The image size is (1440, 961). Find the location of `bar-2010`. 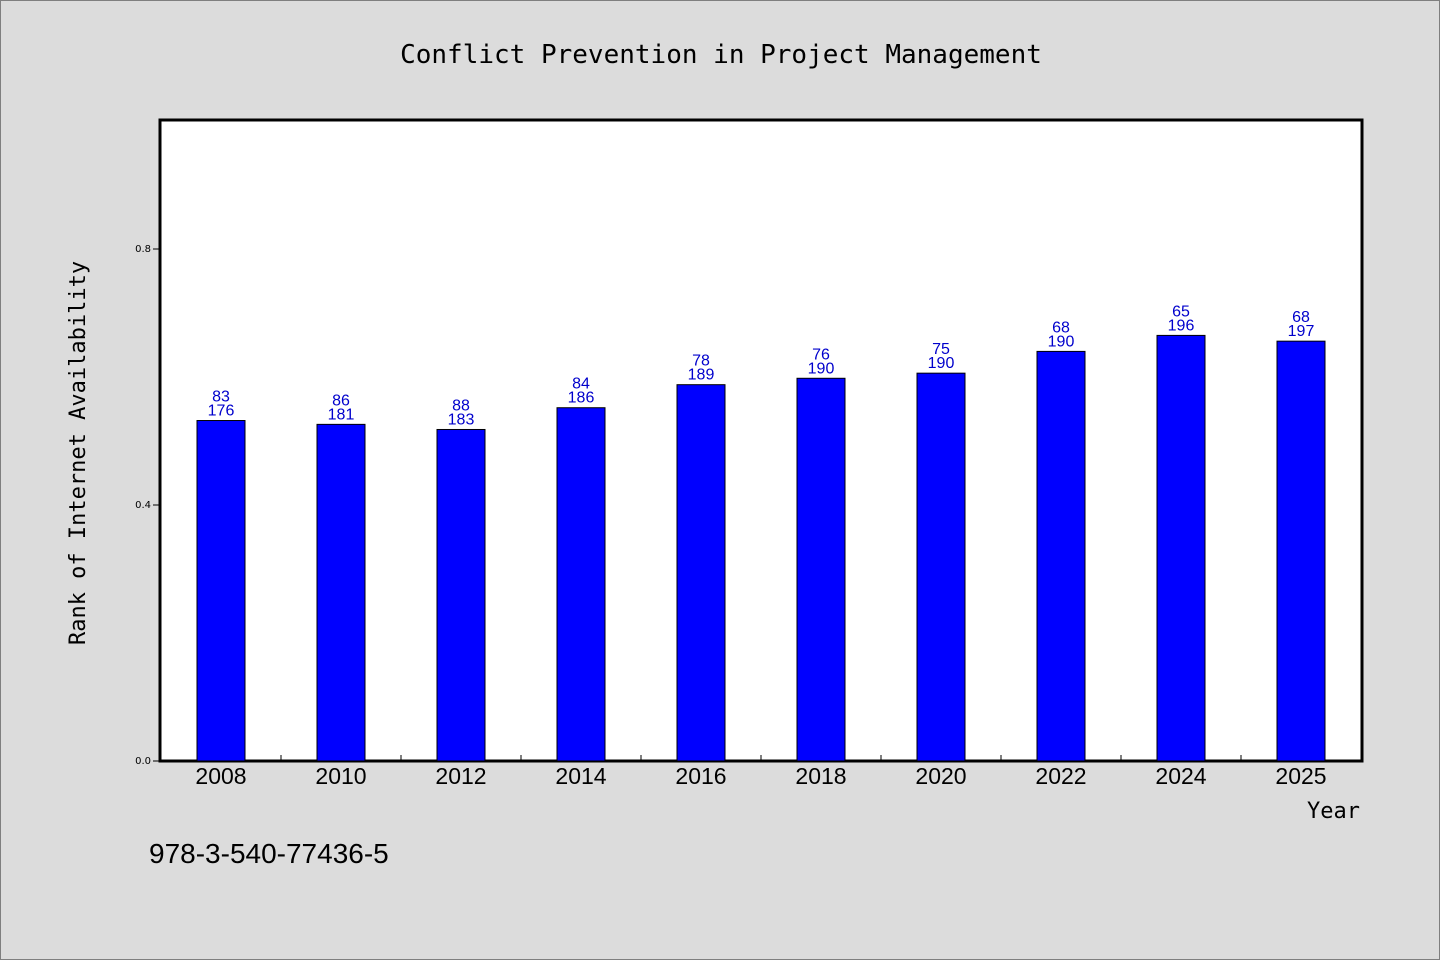

bar-2010 is located at coordinates (341, 592).